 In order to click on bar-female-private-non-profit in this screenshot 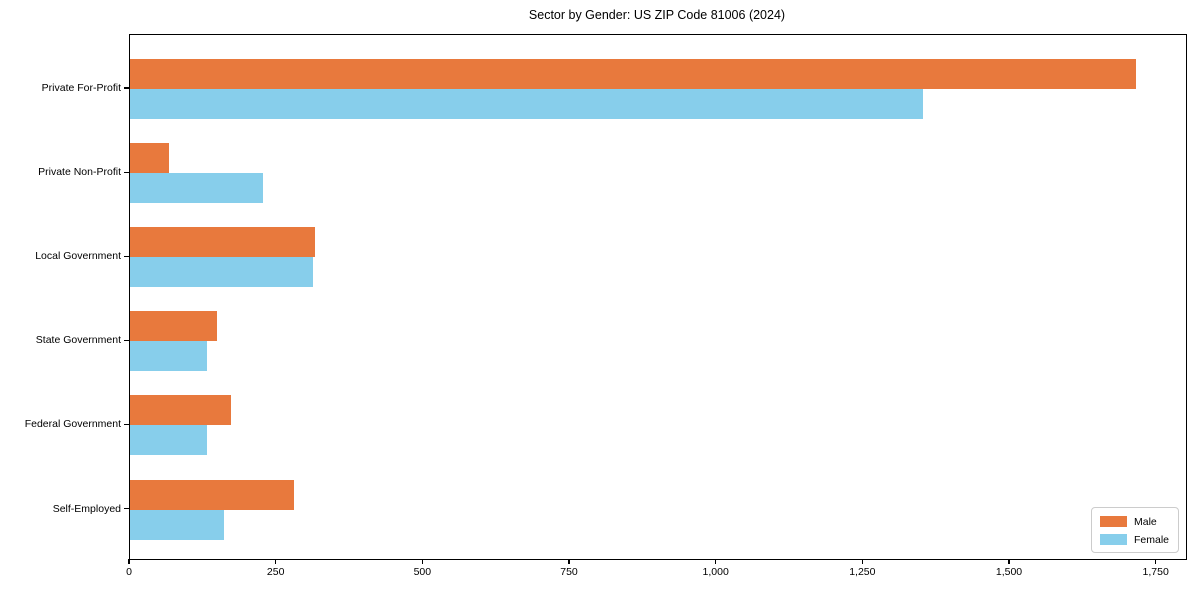, I will do `click(196, 188)`.